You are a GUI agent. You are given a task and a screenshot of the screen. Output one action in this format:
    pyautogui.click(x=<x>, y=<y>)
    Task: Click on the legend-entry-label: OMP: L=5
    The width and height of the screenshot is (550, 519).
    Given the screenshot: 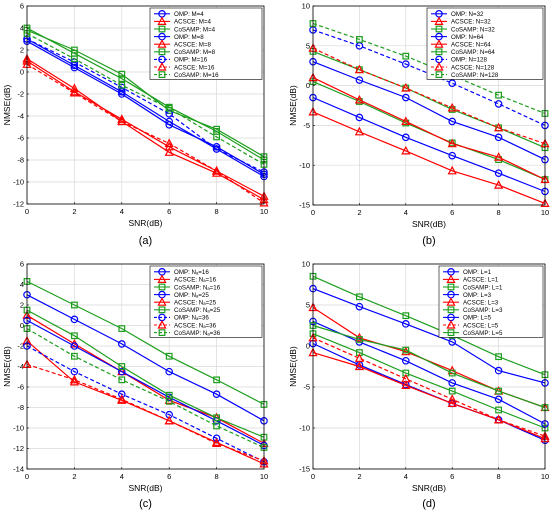 What is the action you would take?
    pyautogui.click(x=477, y=318)
    